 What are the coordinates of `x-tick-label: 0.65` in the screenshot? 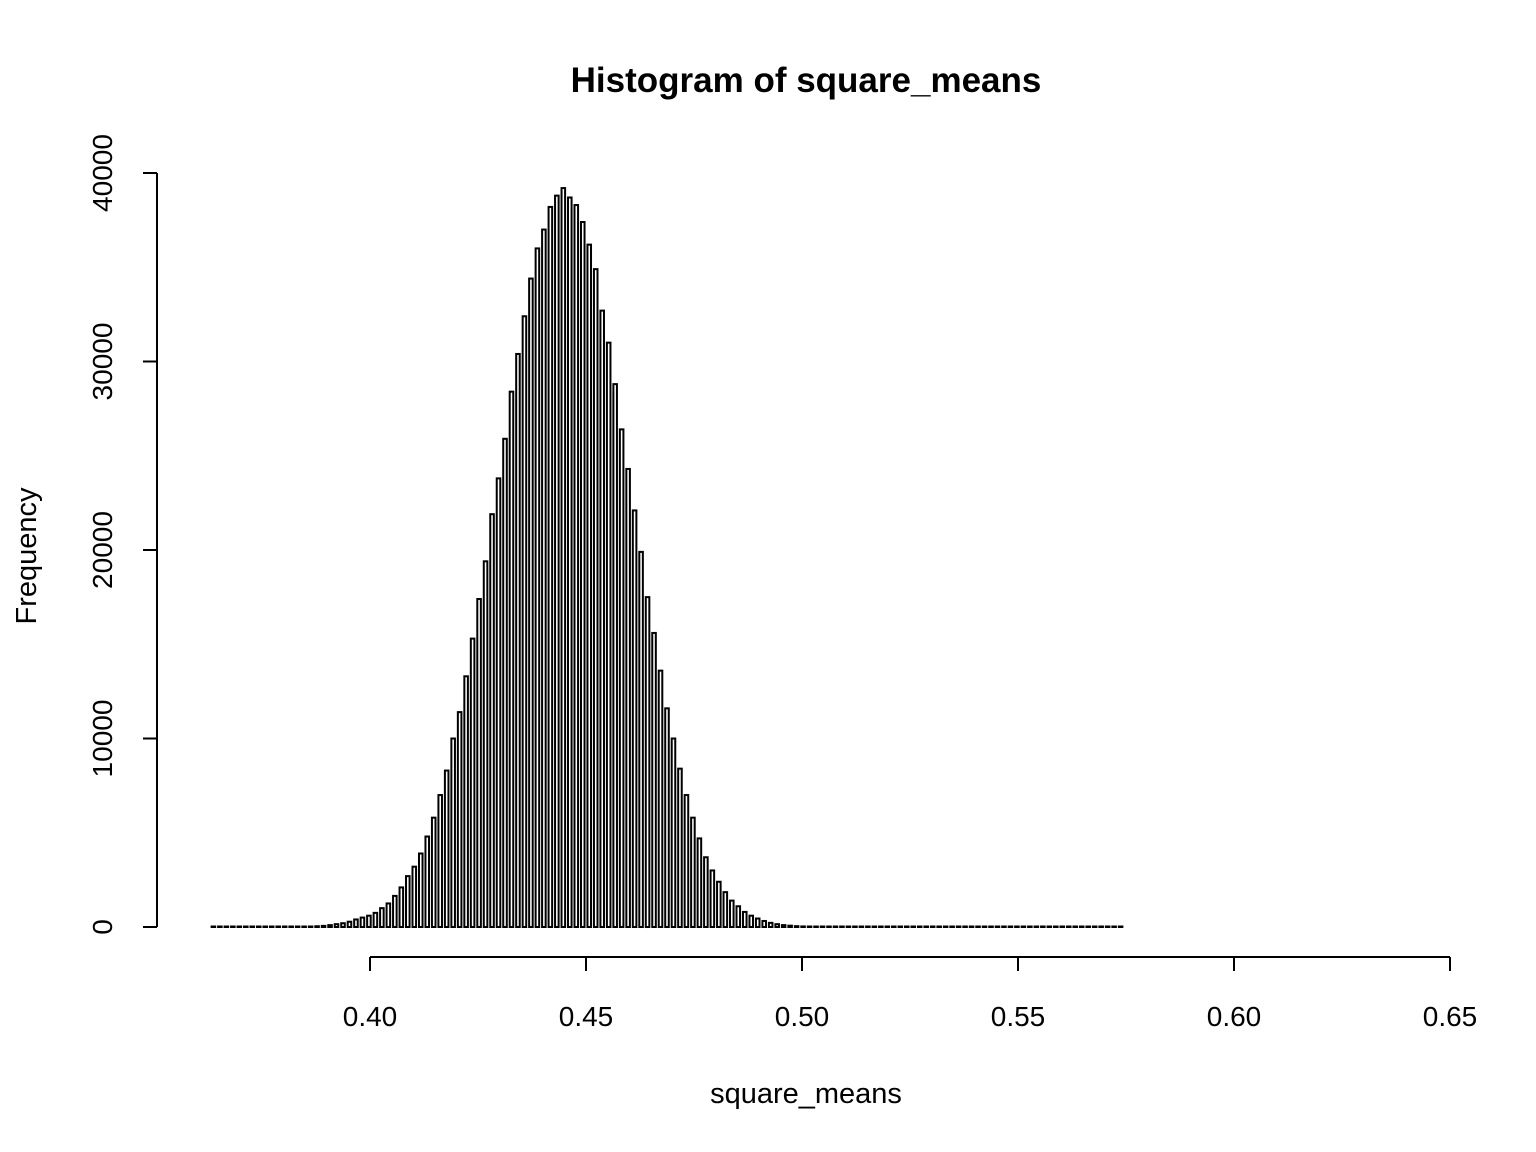 It's located at (1450, 1016).